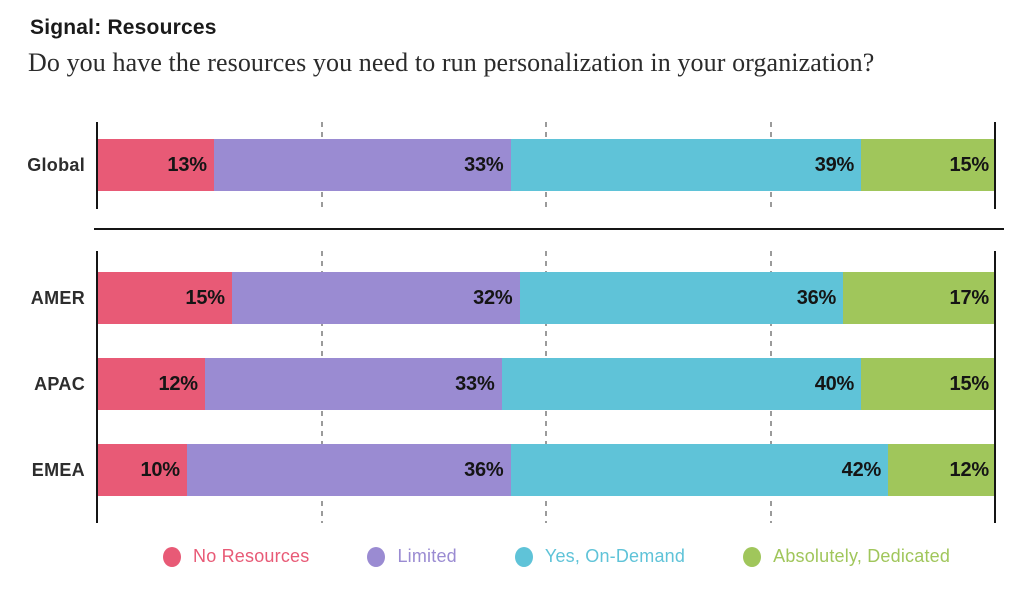 The image size is (1024, 595). What do you see at coordinates (834, 383) in the screenshot?
I see `percent-label: 40%` at bounding box center [834, 383].